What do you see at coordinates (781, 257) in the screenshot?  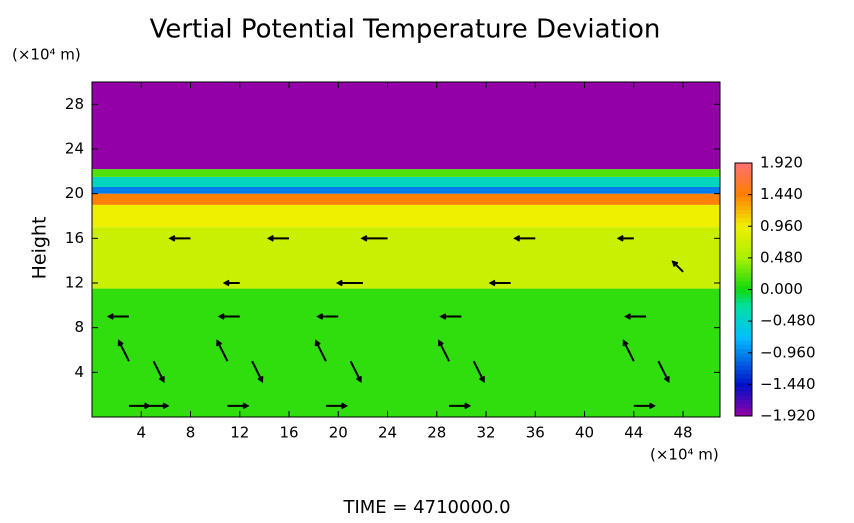 I see `colorbar-label: 0.480` at bounding box center [781, 257].